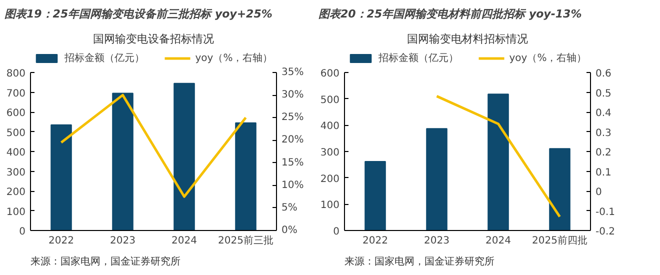  What do you see at coordinates (599, 192) in the screenshot?
I see `y2-tick-label: 0` at bounding box center [599, 192].